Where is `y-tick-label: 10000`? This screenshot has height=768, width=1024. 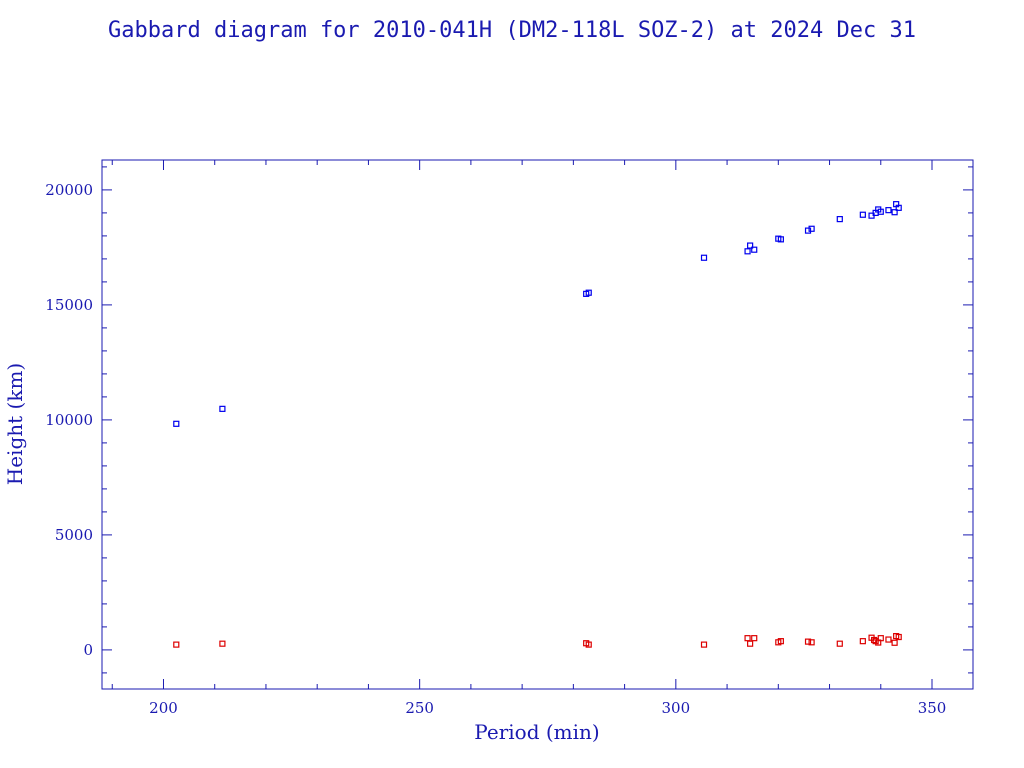
y-tick-label: 10000 is located at coordinates (69, 420).